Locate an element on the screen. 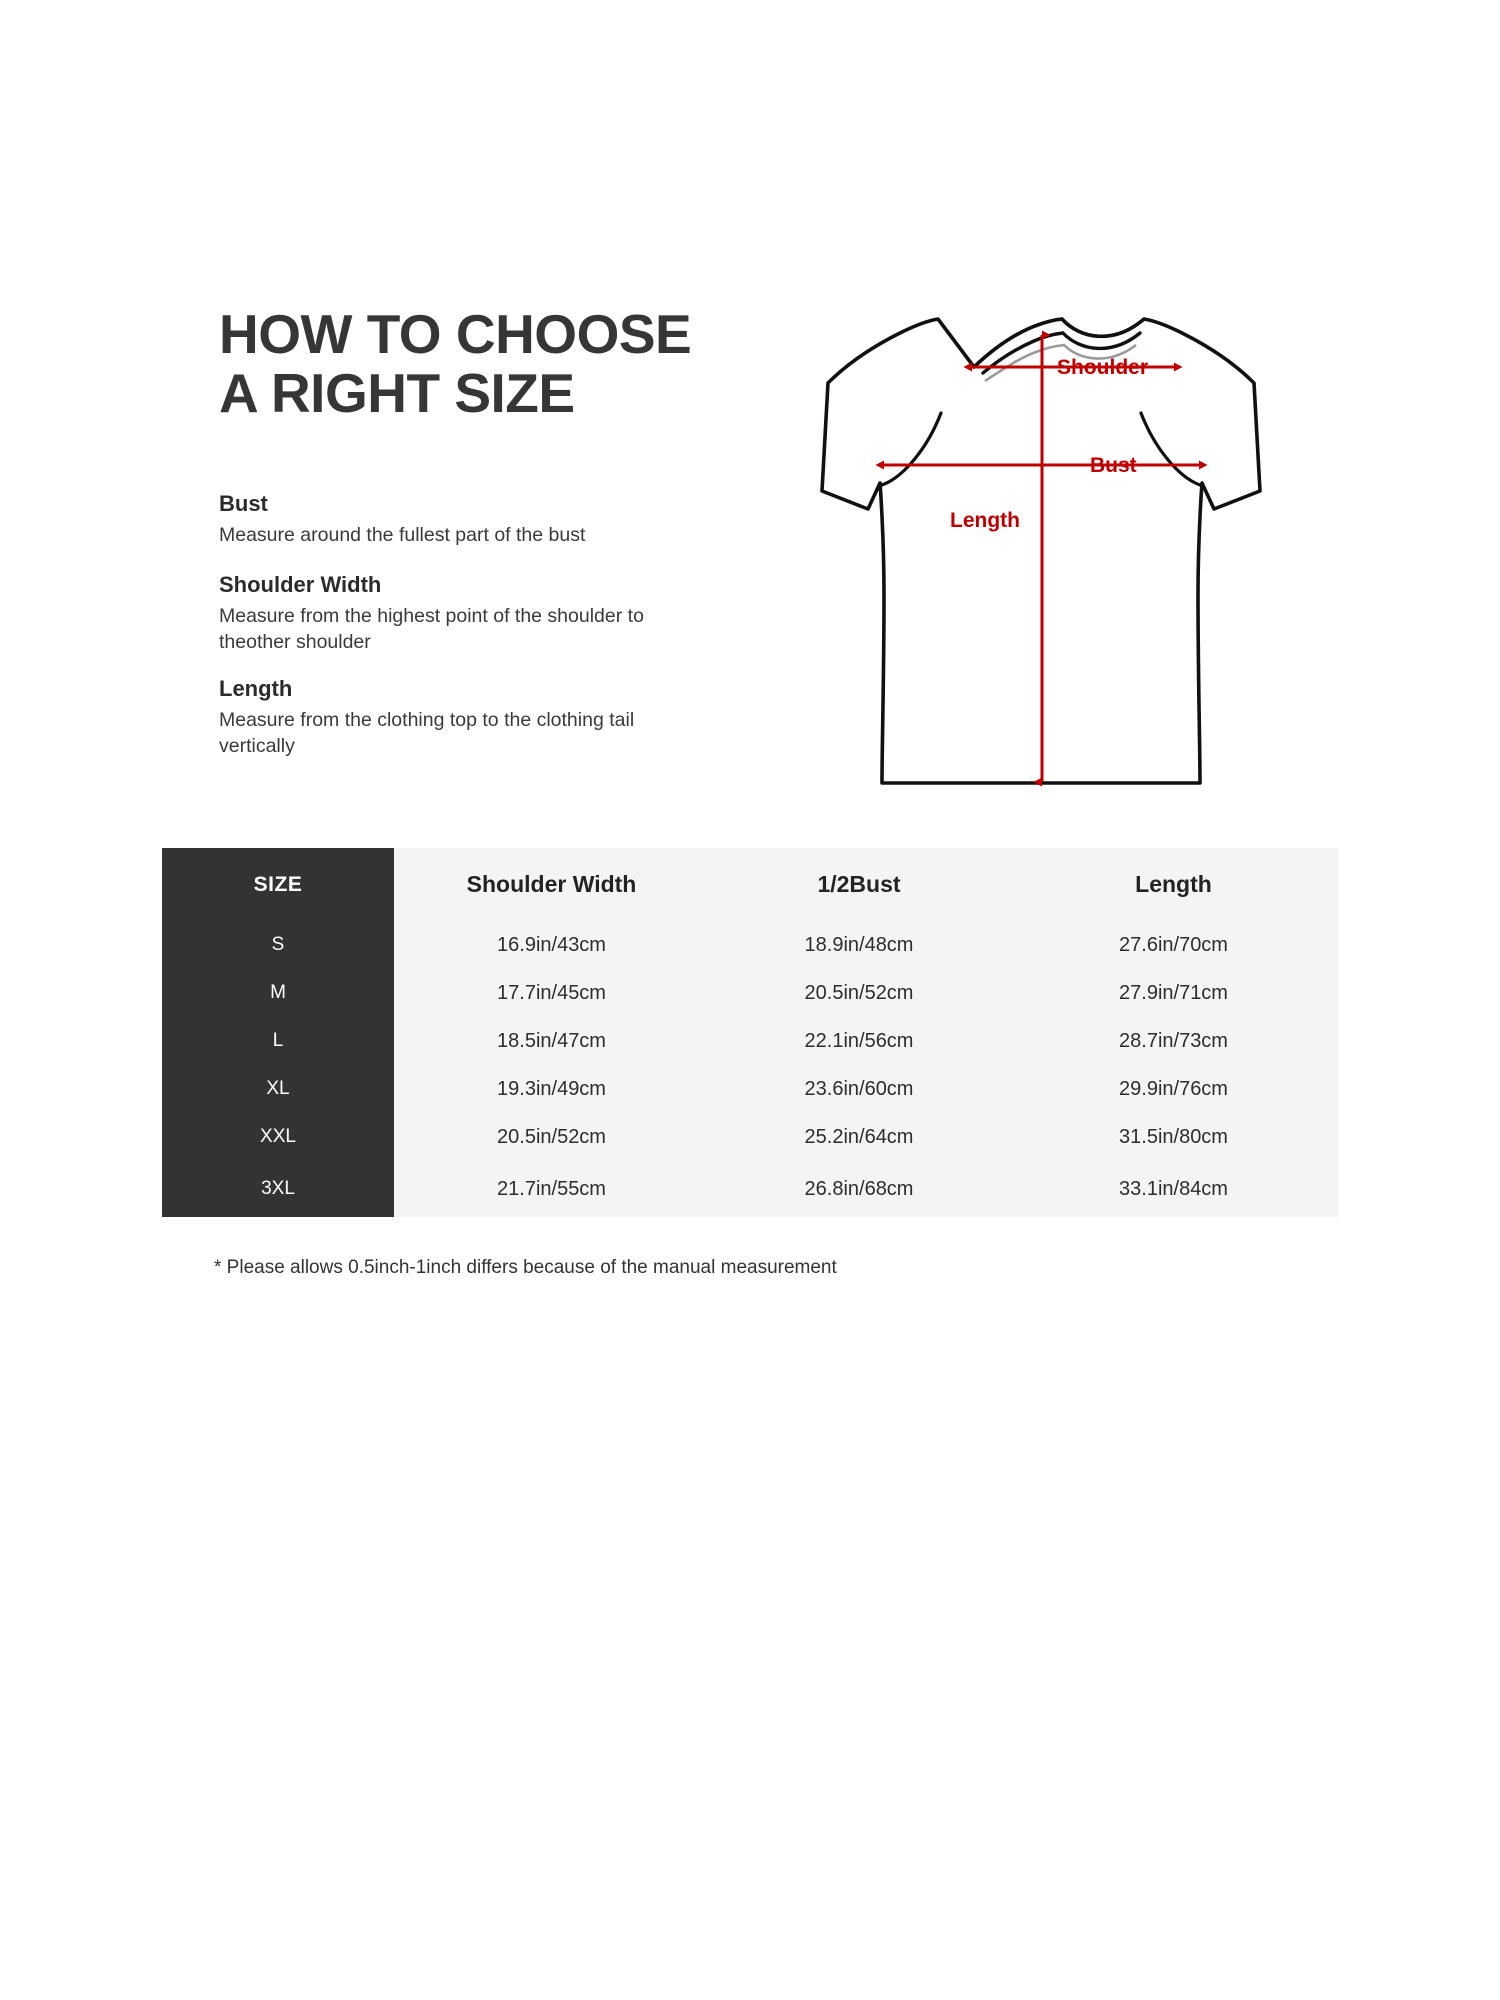 This screenshot has height=2000, width=1500. cell-bust: 20.5in/52cm is located at coordinates (859, 993).